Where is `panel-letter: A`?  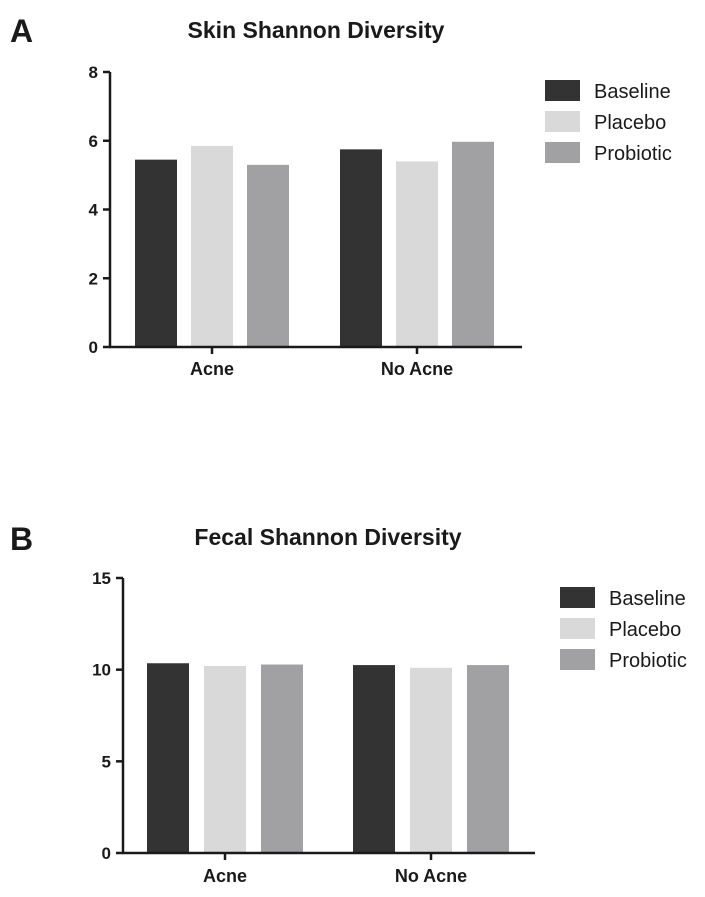 panel-letter: A is located at coordinates (21, 31).